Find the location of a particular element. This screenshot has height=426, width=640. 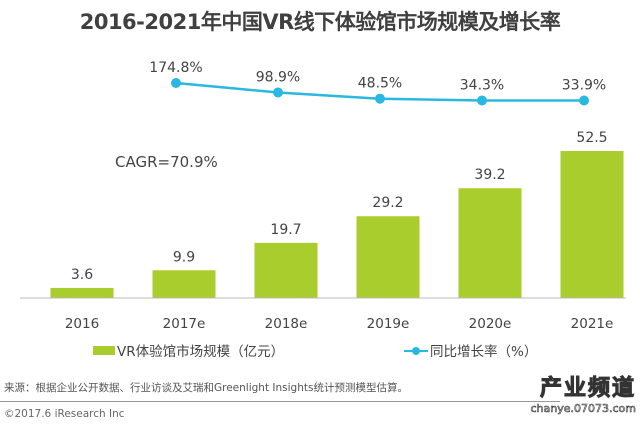

bar-2019e is located at coordinates (388, 257).